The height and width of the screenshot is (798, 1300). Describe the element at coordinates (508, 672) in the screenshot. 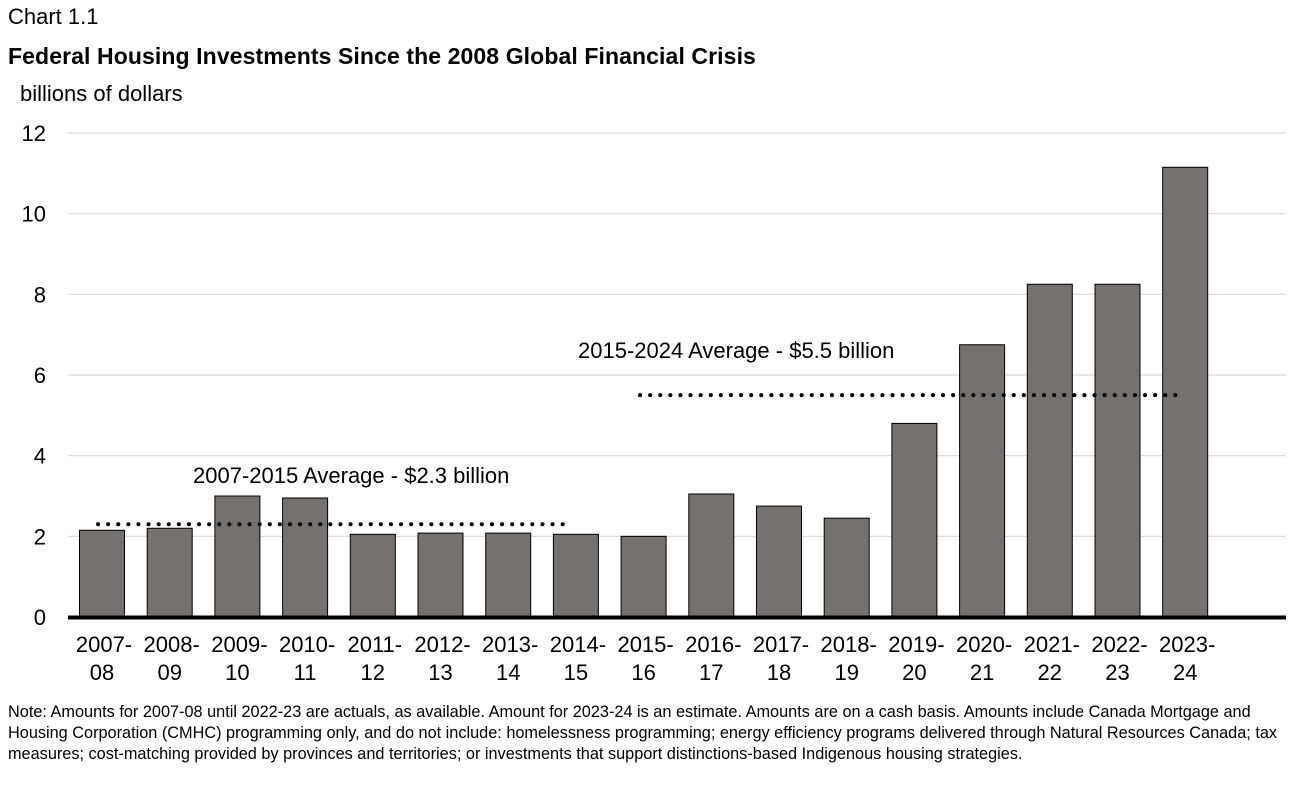

I see `x-tick-label: 14` at that location.